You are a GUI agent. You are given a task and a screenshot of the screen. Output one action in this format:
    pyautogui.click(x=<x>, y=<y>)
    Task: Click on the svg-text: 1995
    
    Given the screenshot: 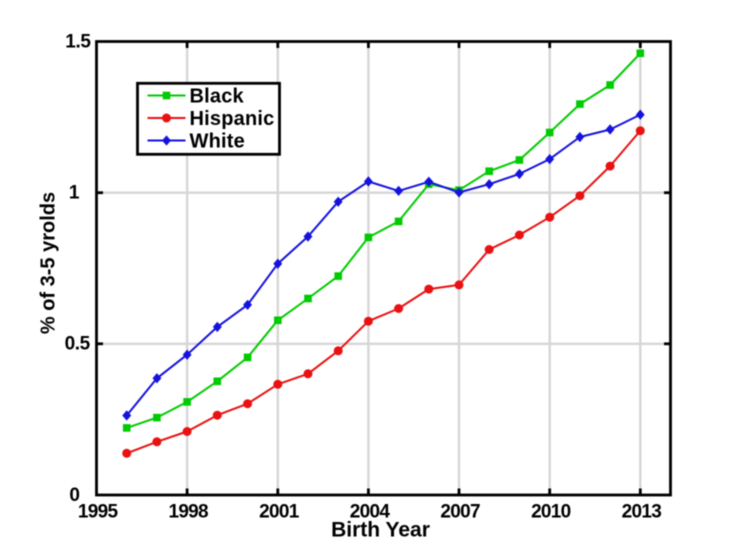 What is the action you would take?
    pyautogui.click(x=98, y=512)
    